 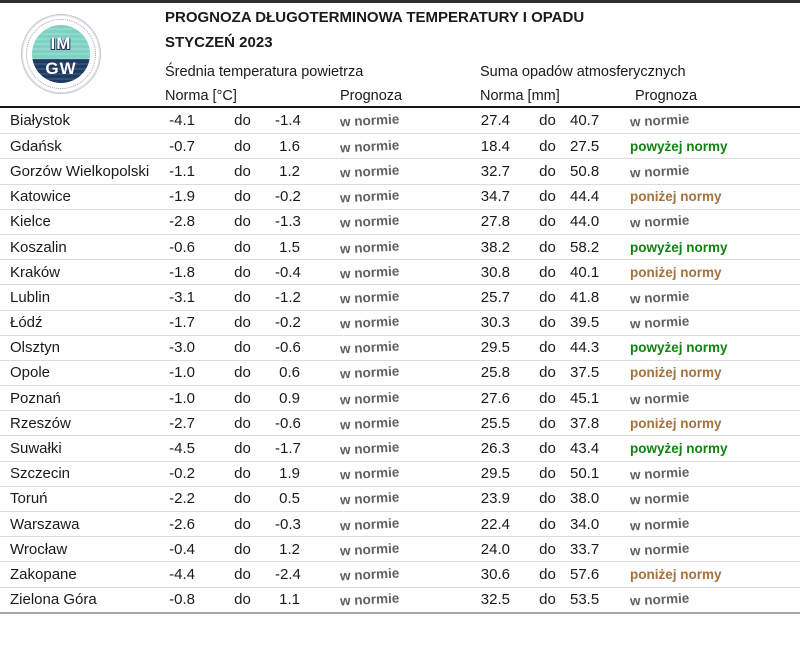 What do you see at coordinates (288, 348) in the screenshot?
I see `temp-norm-max: -0.6` at bounding box center [288, 348].